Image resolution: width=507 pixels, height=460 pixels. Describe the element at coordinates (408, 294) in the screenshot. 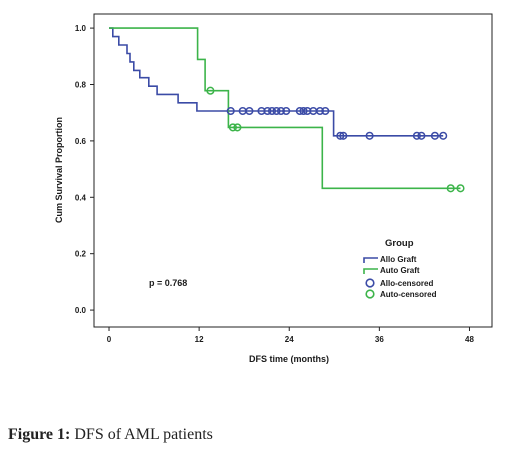

I see `legend-label-auto-censored: Auto-censored` at that location.